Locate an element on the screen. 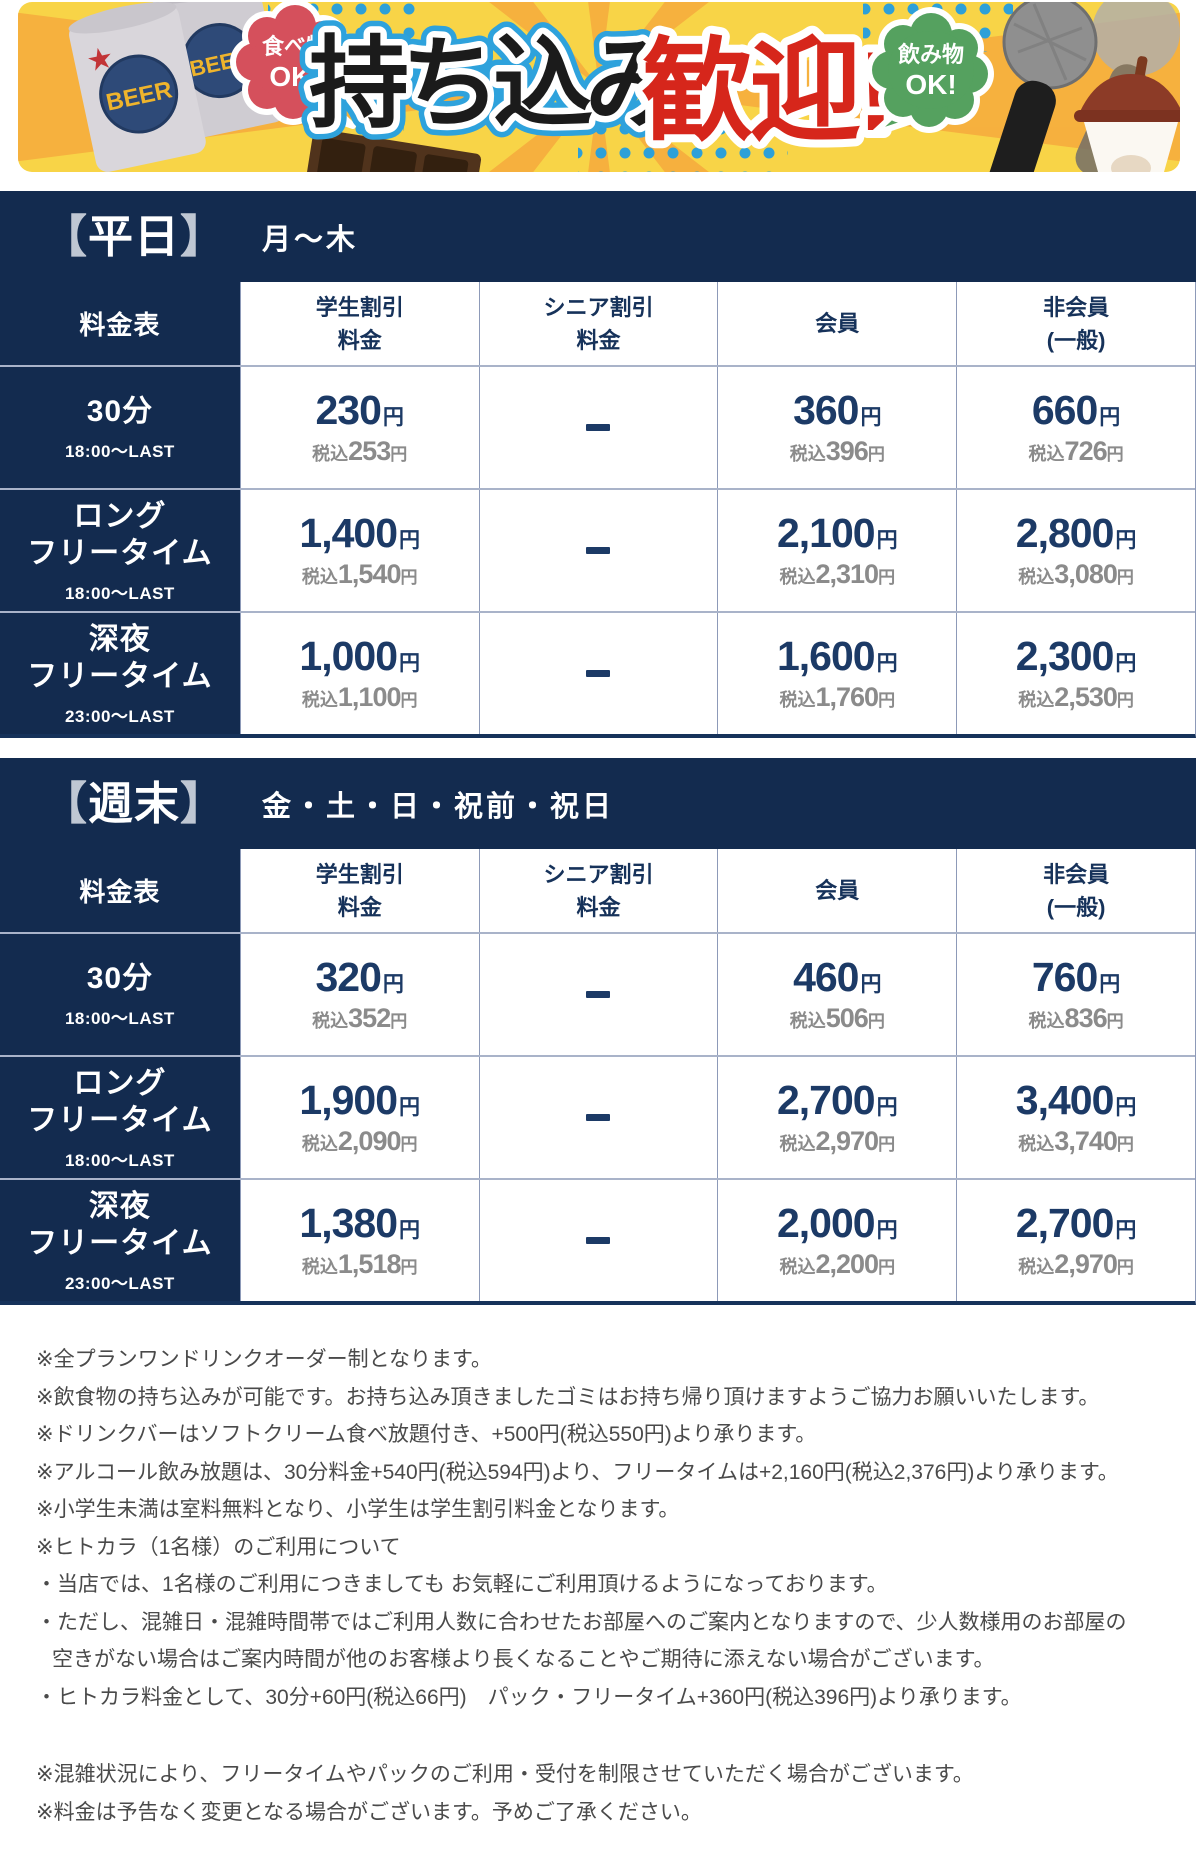 This screenshot has width=1200, height=1865. price-value: 3,400 is located at coordinates (1065, 1100).